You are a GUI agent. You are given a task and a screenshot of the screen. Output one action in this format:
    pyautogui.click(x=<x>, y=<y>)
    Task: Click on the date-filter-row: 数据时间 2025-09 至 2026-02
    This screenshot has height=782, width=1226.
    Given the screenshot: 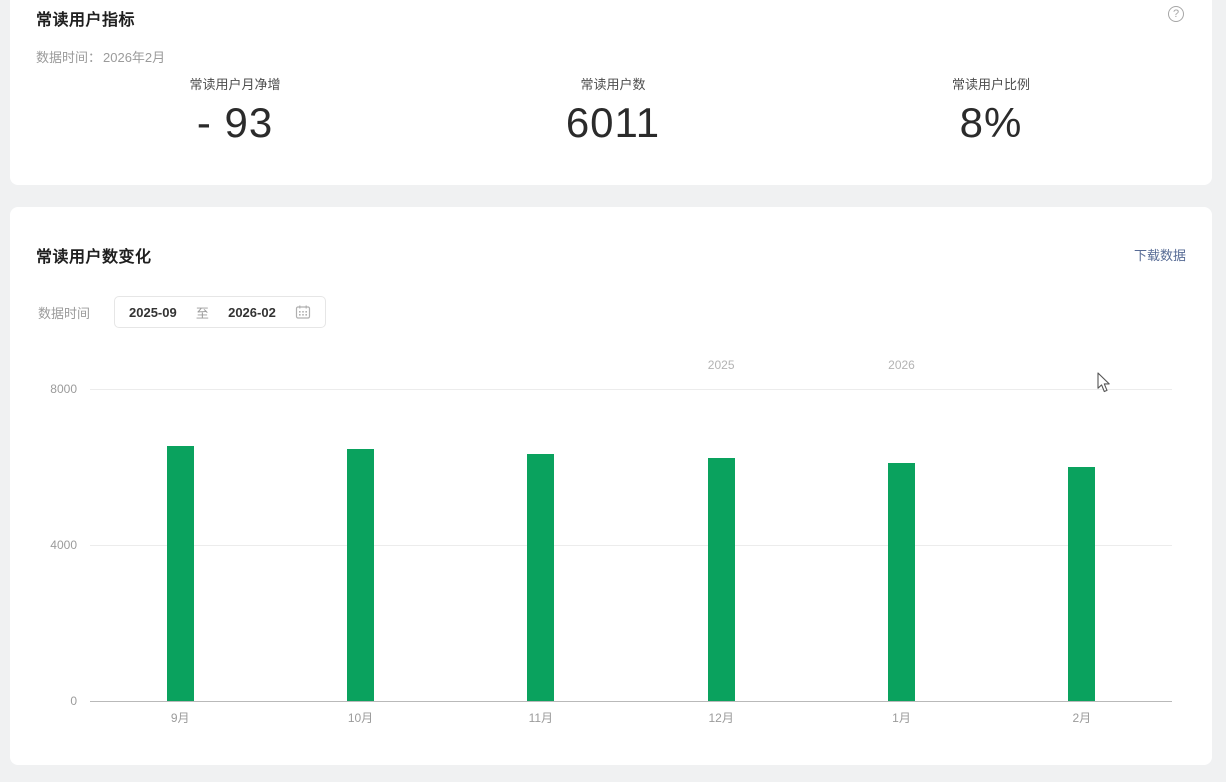 What is the action you would take?
    pyautogui.click(x=182, y=312)
    